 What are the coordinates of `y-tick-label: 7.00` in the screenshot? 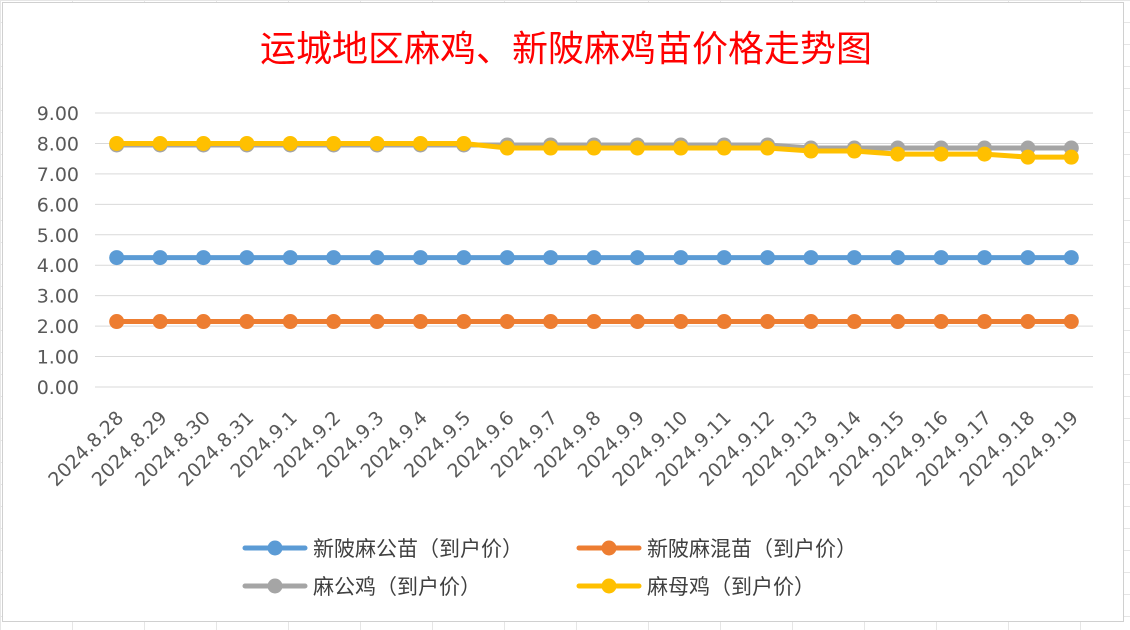 It's located at (58, 175).